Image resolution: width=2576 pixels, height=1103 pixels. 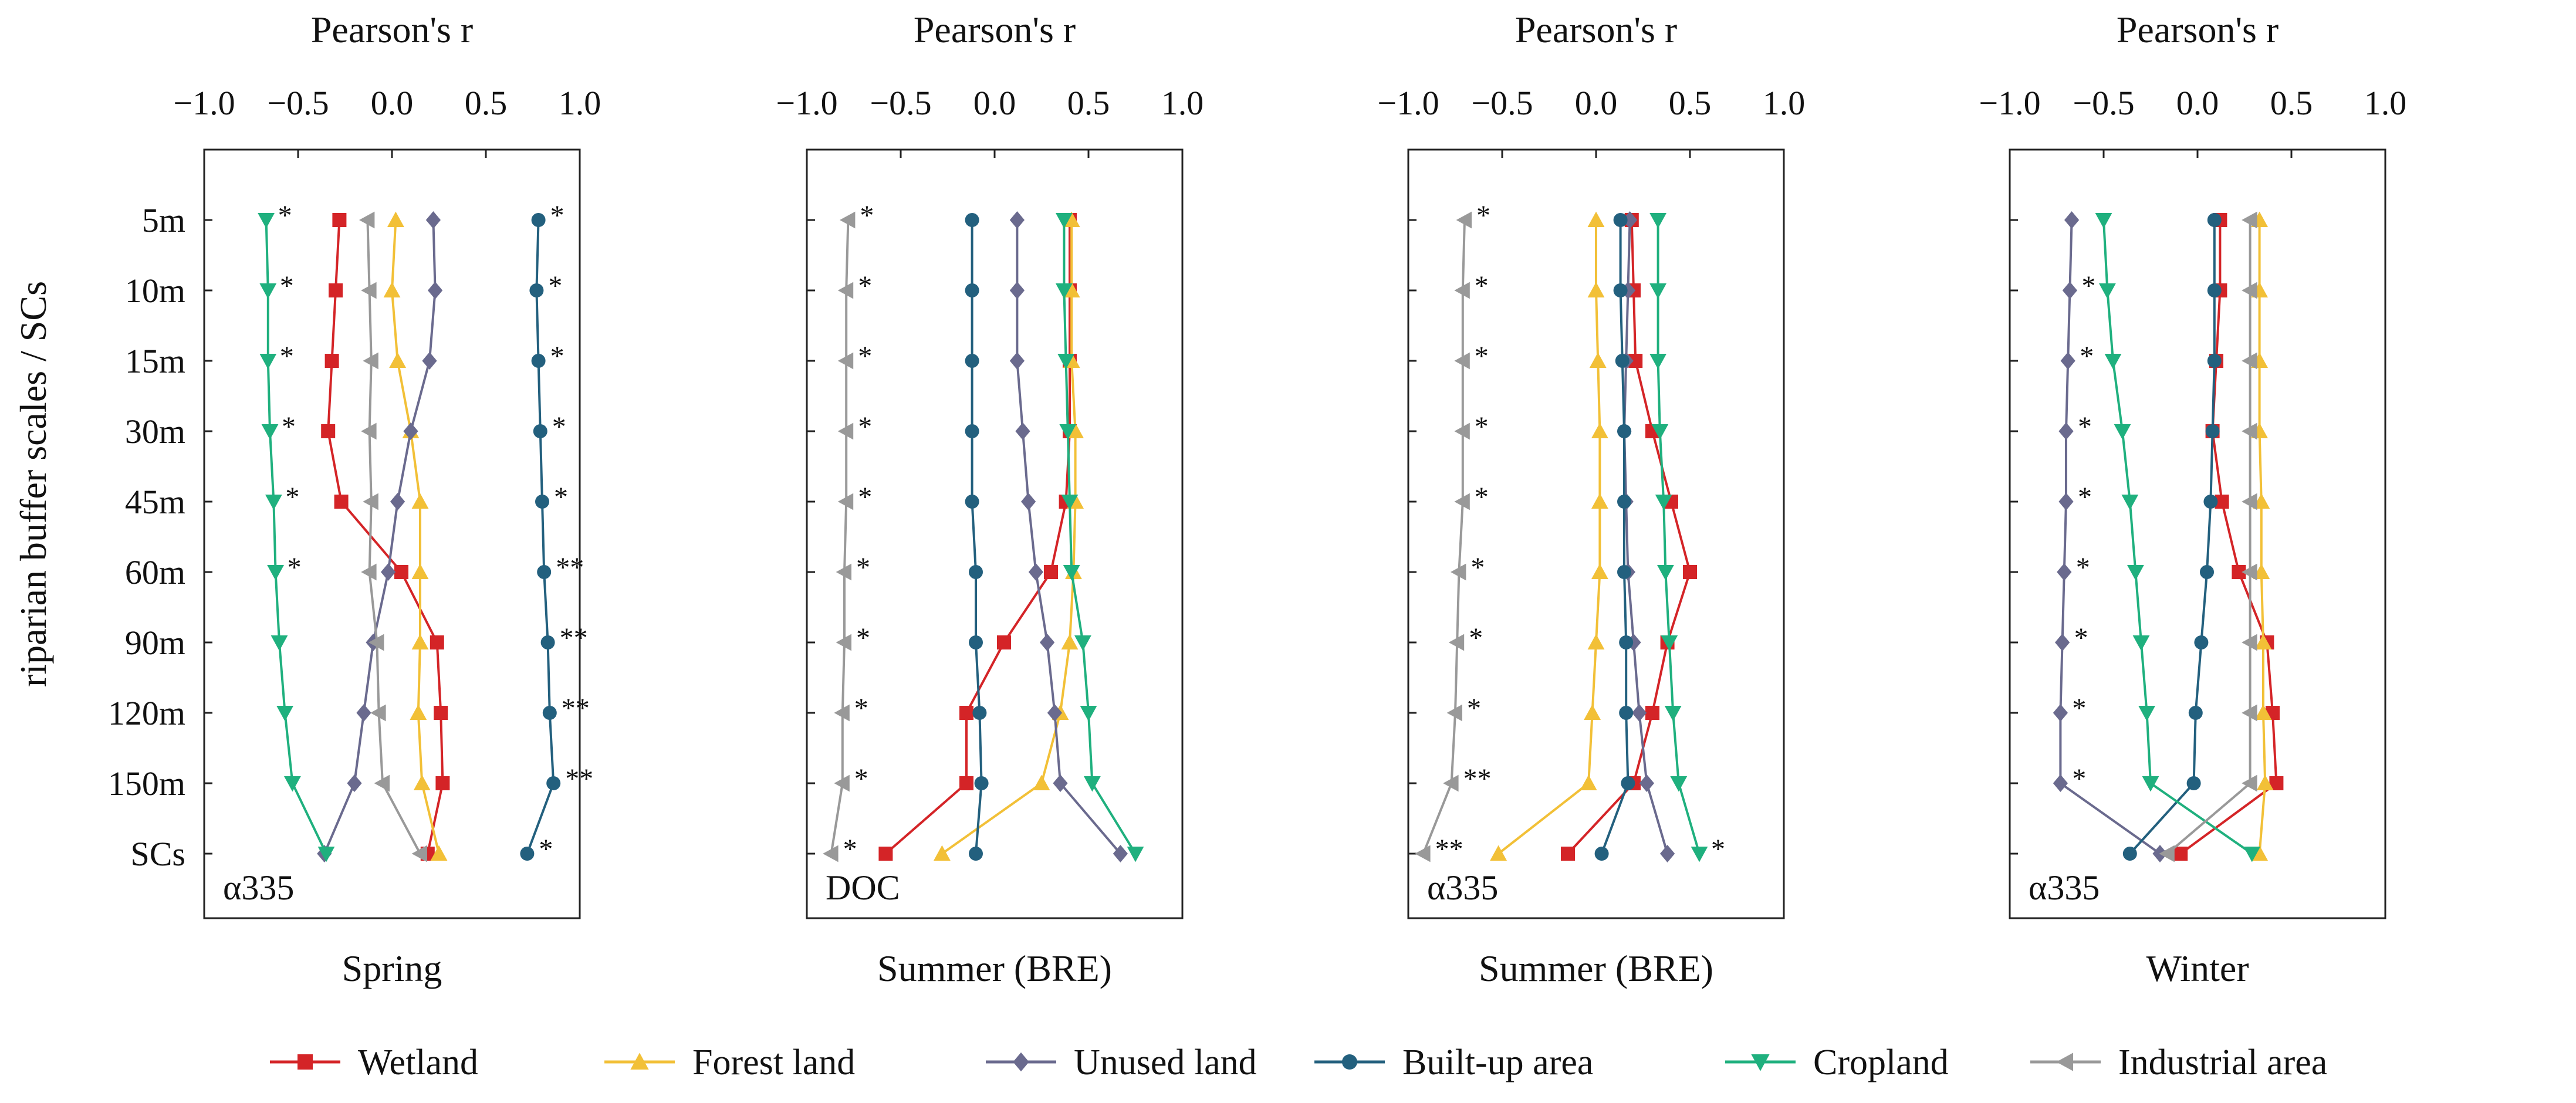 I want to click on series-line-industrial-area, so click(x=2209, y=537).